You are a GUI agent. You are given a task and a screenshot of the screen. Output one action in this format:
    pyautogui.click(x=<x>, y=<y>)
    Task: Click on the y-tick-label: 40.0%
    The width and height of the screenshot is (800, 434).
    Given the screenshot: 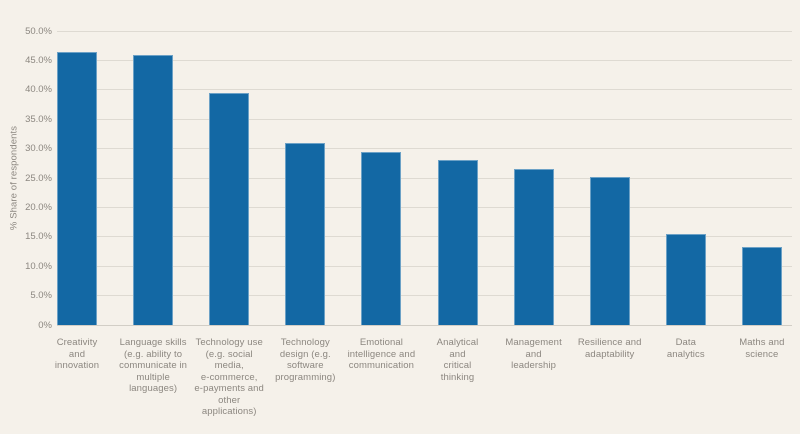 What is the action you would take?
    pyautogui.click(x=38, y=90)
    